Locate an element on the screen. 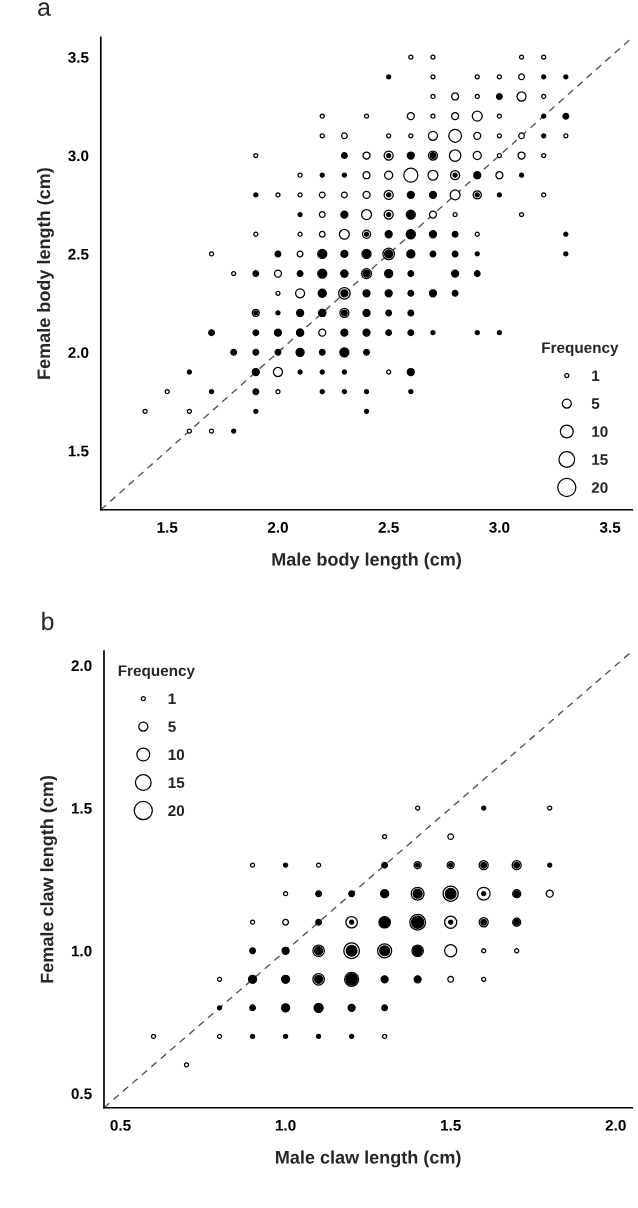 This screenshot has width=638, height=1208. x-tick-label: 0.5 is located at coordinates (120, 1125).